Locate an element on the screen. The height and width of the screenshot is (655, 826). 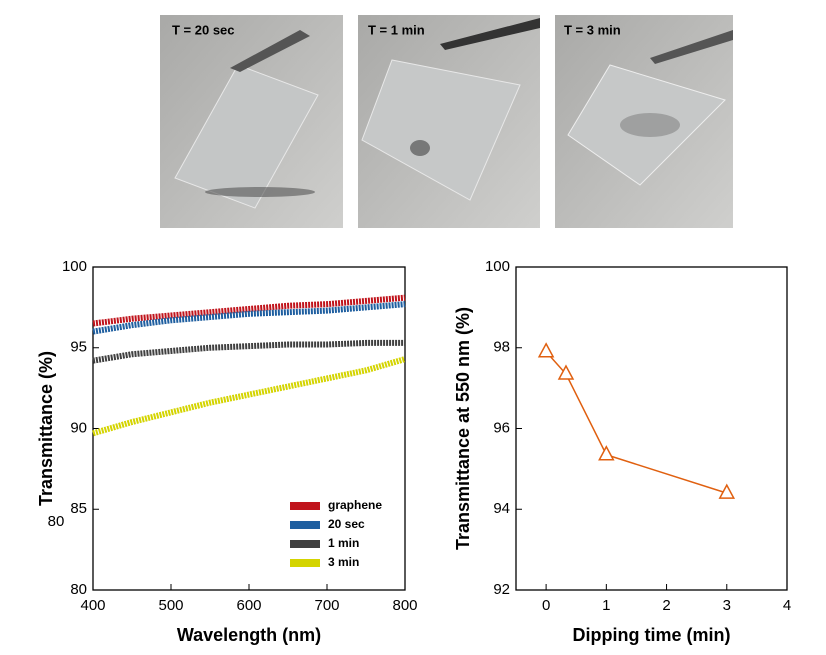
x-tick-label: 3 is located at coordinates (727, 605).